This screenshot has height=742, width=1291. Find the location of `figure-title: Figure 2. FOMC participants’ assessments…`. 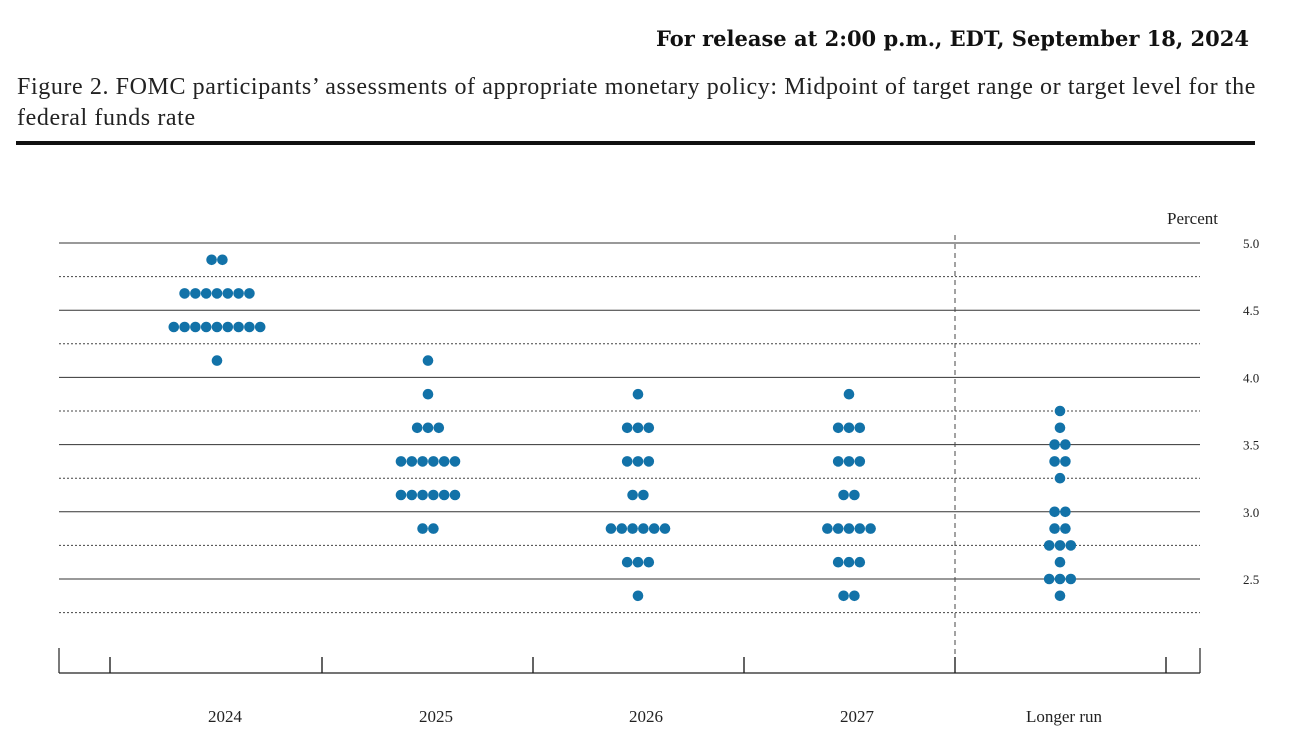

figure-title: Figure 2. FOMC participants’ assessments… is located at coordinates (636, 102).